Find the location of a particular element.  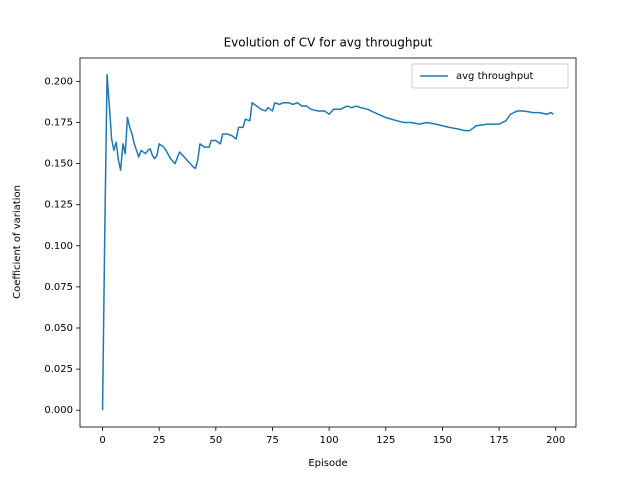

y-tick-label: 0.075 is located at coordinates (58, 287).